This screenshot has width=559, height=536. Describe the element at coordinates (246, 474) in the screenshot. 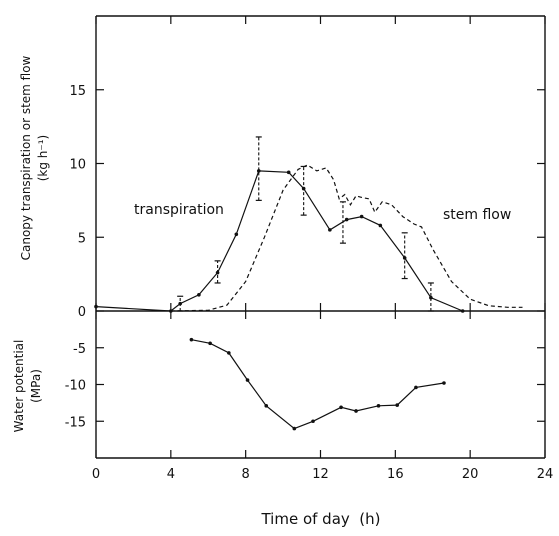

I see `x-tick-label: 8` at that location.